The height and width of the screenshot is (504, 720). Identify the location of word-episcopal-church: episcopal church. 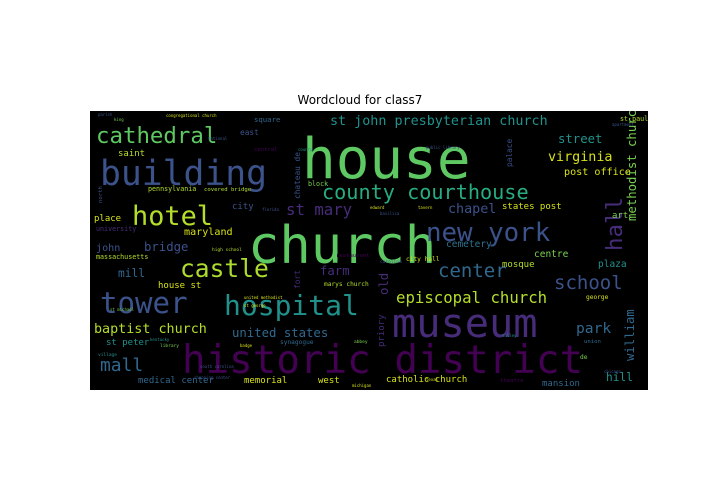
(471, 297).